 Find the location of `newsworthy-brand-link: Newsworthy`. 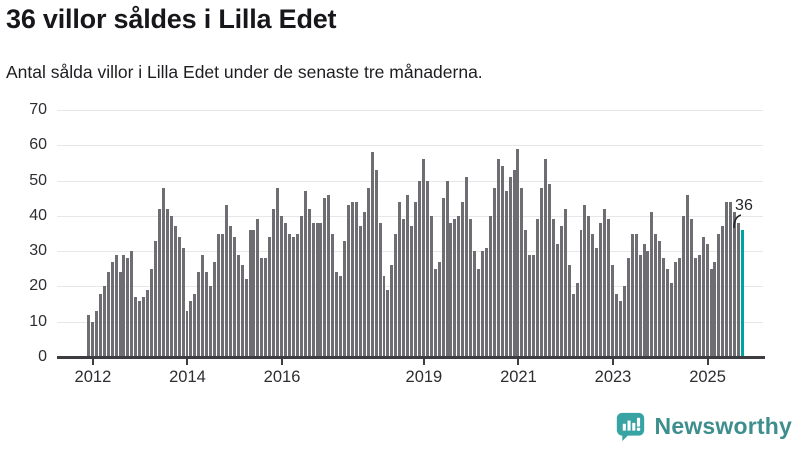

newsworthy-brand-link: Newsworthy is located at coordinates (703, 426).